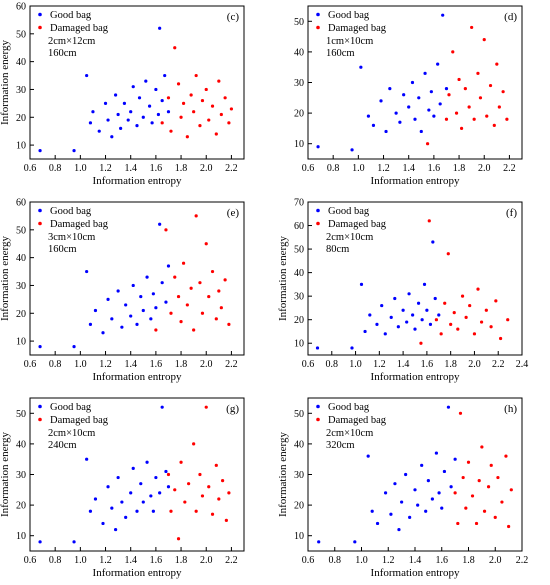 Image resolution: width=550 pixels, height=585 pixels. Describe the element at coordinates (21, 342) in the screenshot. I see `y-tick-label: 10` at that location.